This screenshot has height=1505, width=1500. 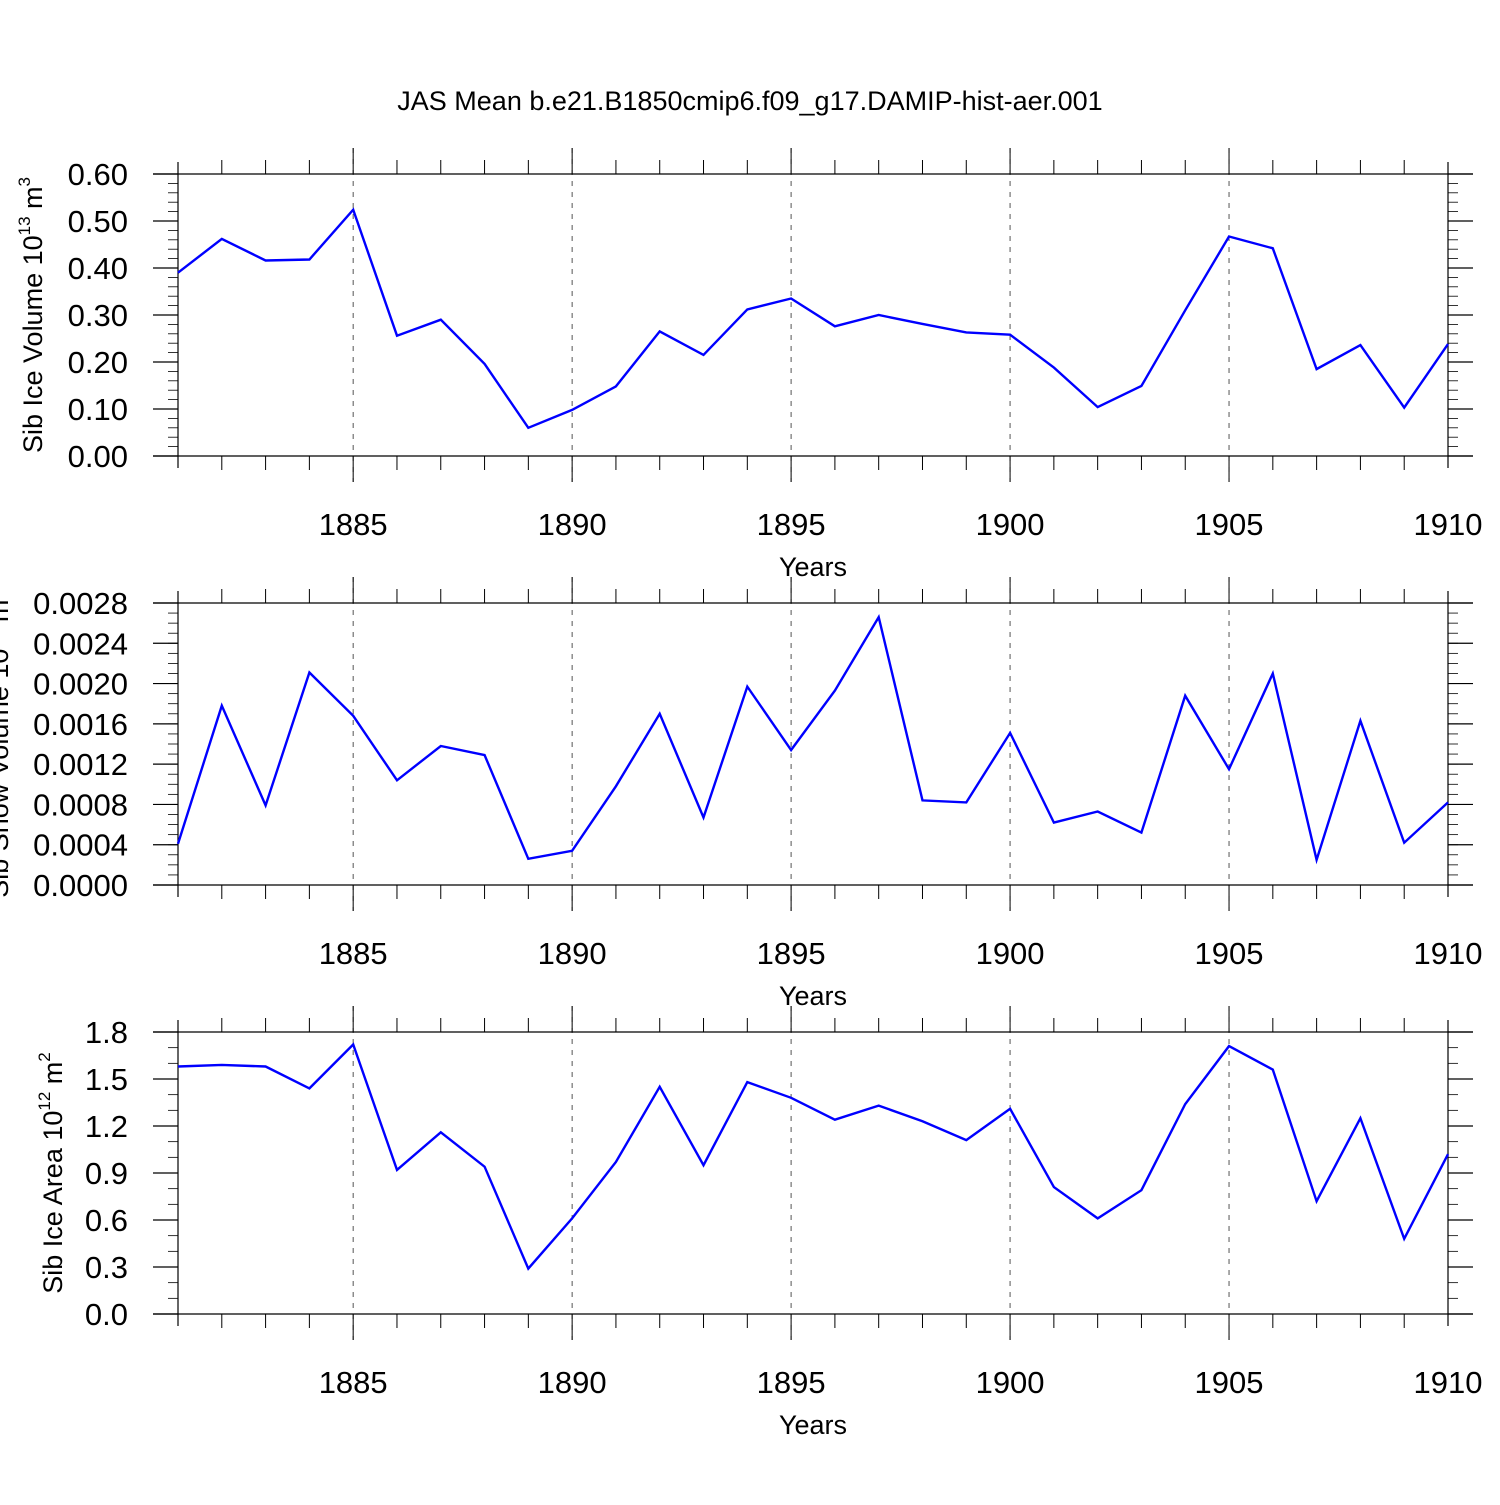 I want to click on x-axis-label: Years, so click(x=813, y=996).